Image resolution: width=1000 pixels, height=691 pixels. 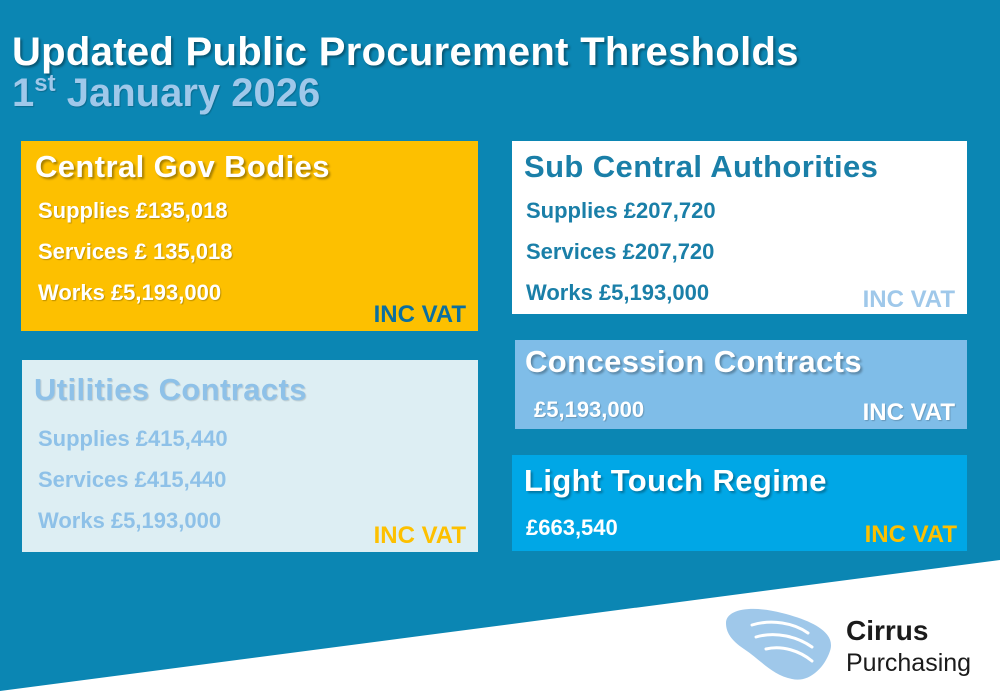 What do you see at coordinates (132, 479) in the screenshot?
I see `services-threshold: Services £415,440` at bounding box center [132, 479].